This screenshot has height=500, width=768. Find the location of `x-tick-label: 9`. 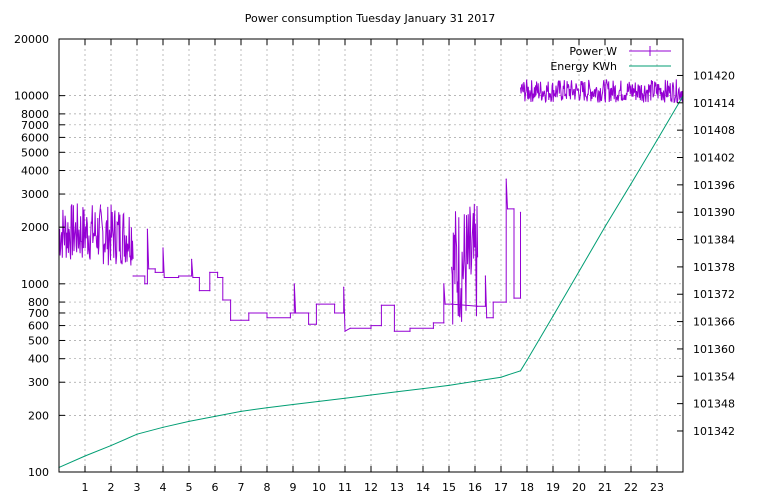

x-tick-label: 9 is located at coordinates (293, 487).